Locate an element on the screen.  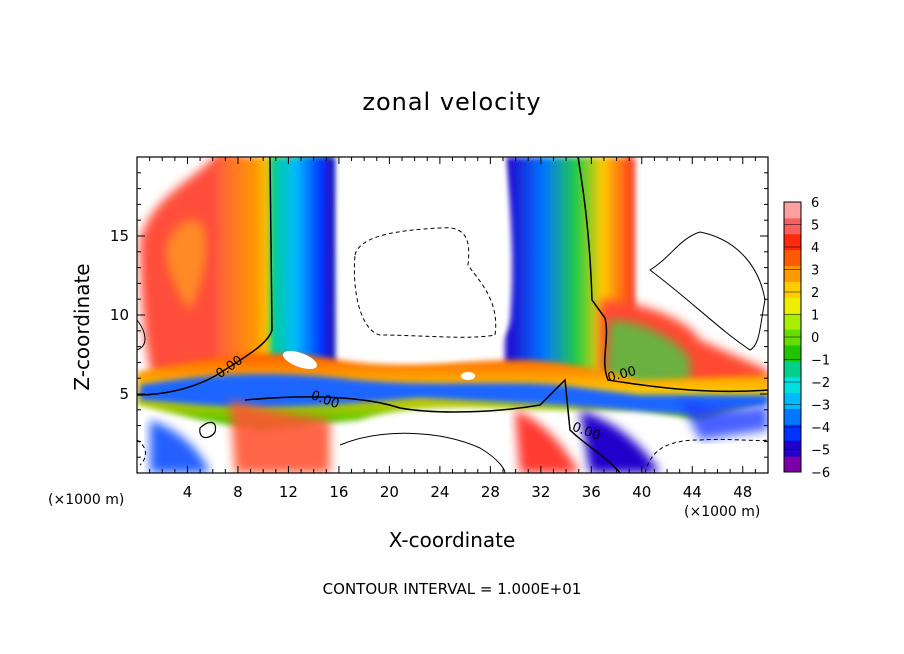
x-unit-label-left: (×1000 m) is located at coordinates (86, 500).